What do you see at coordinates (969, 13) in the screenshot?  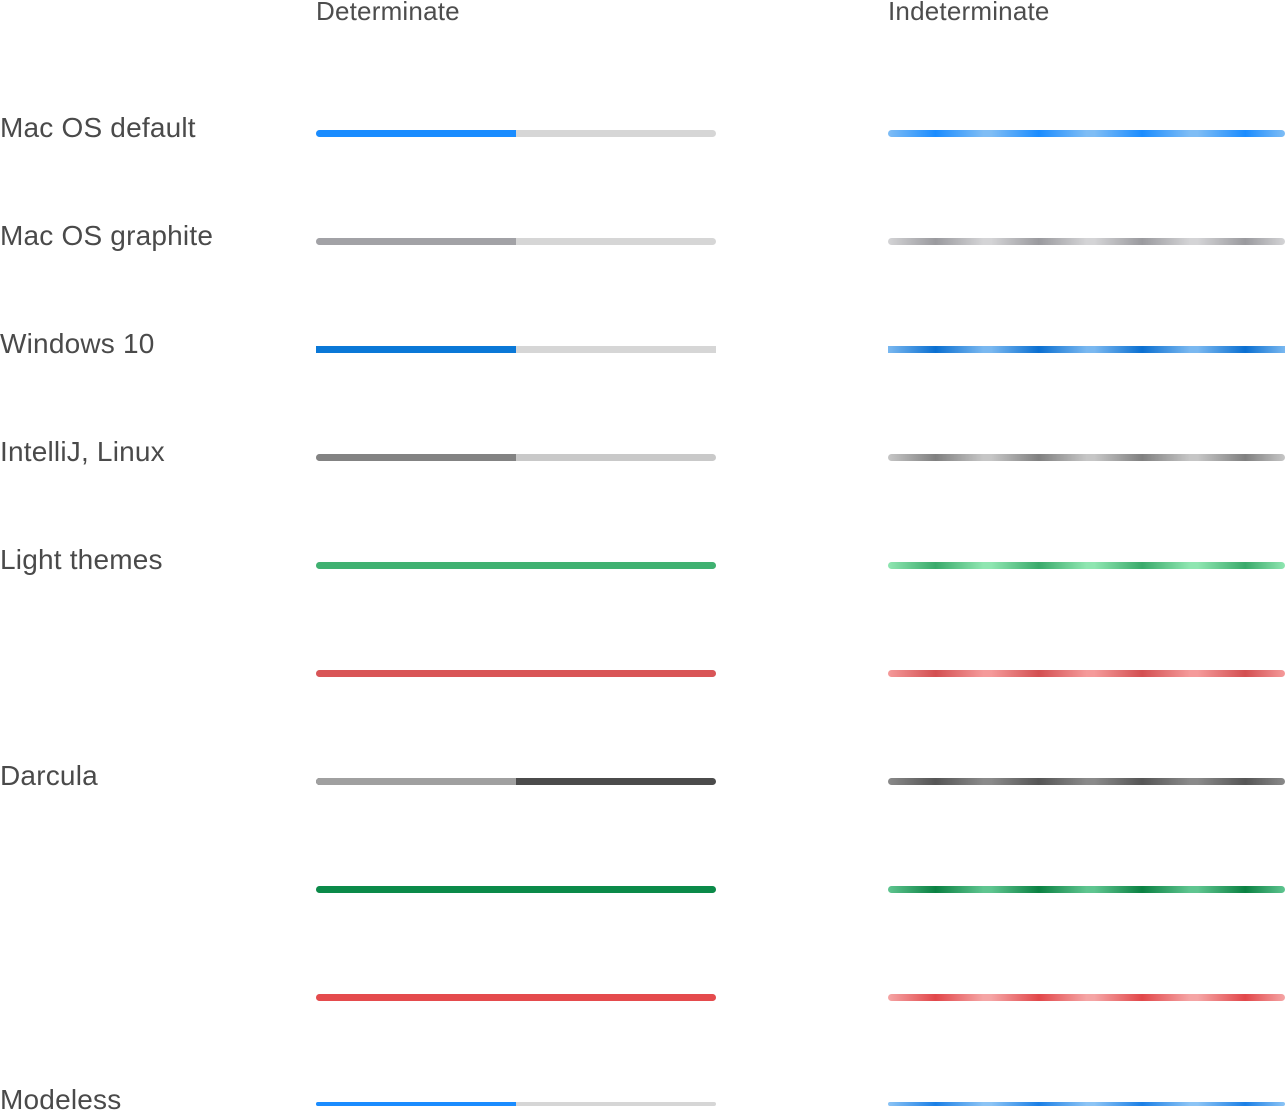 I see `header-indeterminate: Indeterminate` at bounding box center [969, 13].